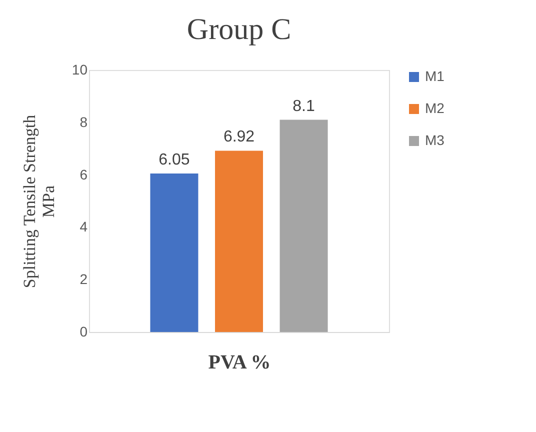 This screenshot has width=536, height=432. Describe the element at coordinates (84, 332) in the screenshot. I see `y-tick-label: 0` at that location.